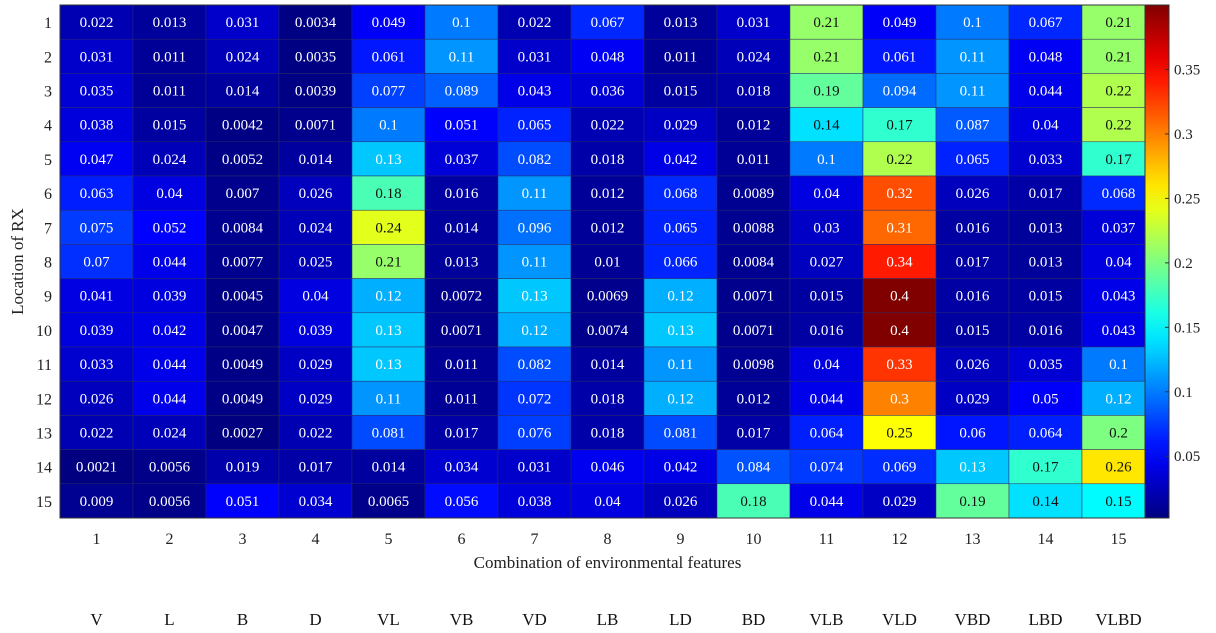 The image size is (1216, 633). Describe the element at coordinates (462, 434) in the screenshot. I see `cell-value-label: 0.017` at that location.